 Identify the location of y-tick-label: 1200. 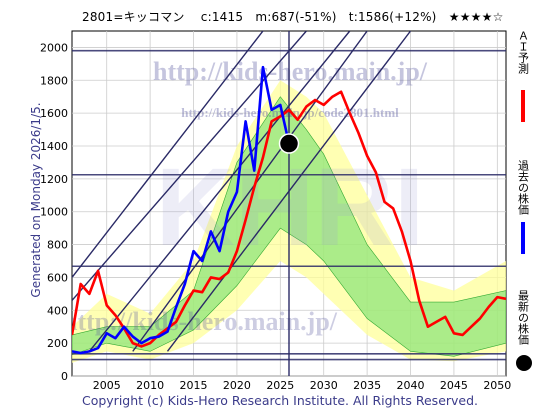
(54, 179).